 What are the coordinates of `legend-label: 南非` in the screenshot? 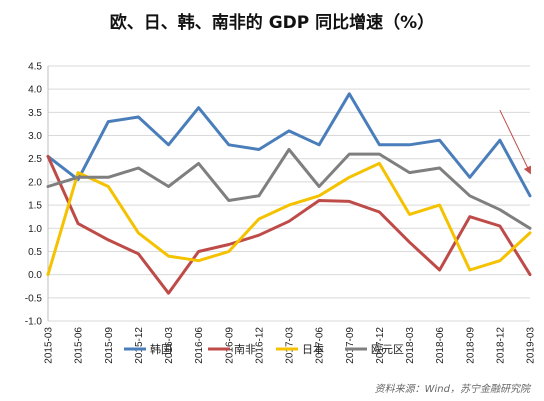 It's located at (245, 349).